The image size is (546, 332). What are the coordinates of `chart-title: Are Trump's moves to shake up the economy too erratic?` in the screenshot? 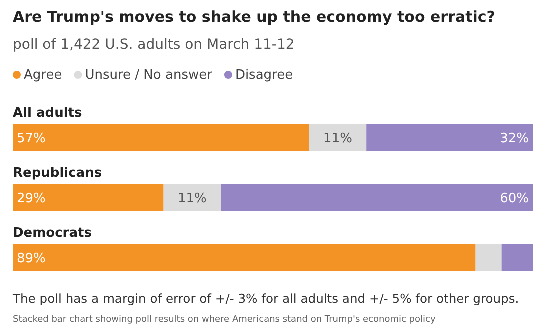 It's located at (254, 17).